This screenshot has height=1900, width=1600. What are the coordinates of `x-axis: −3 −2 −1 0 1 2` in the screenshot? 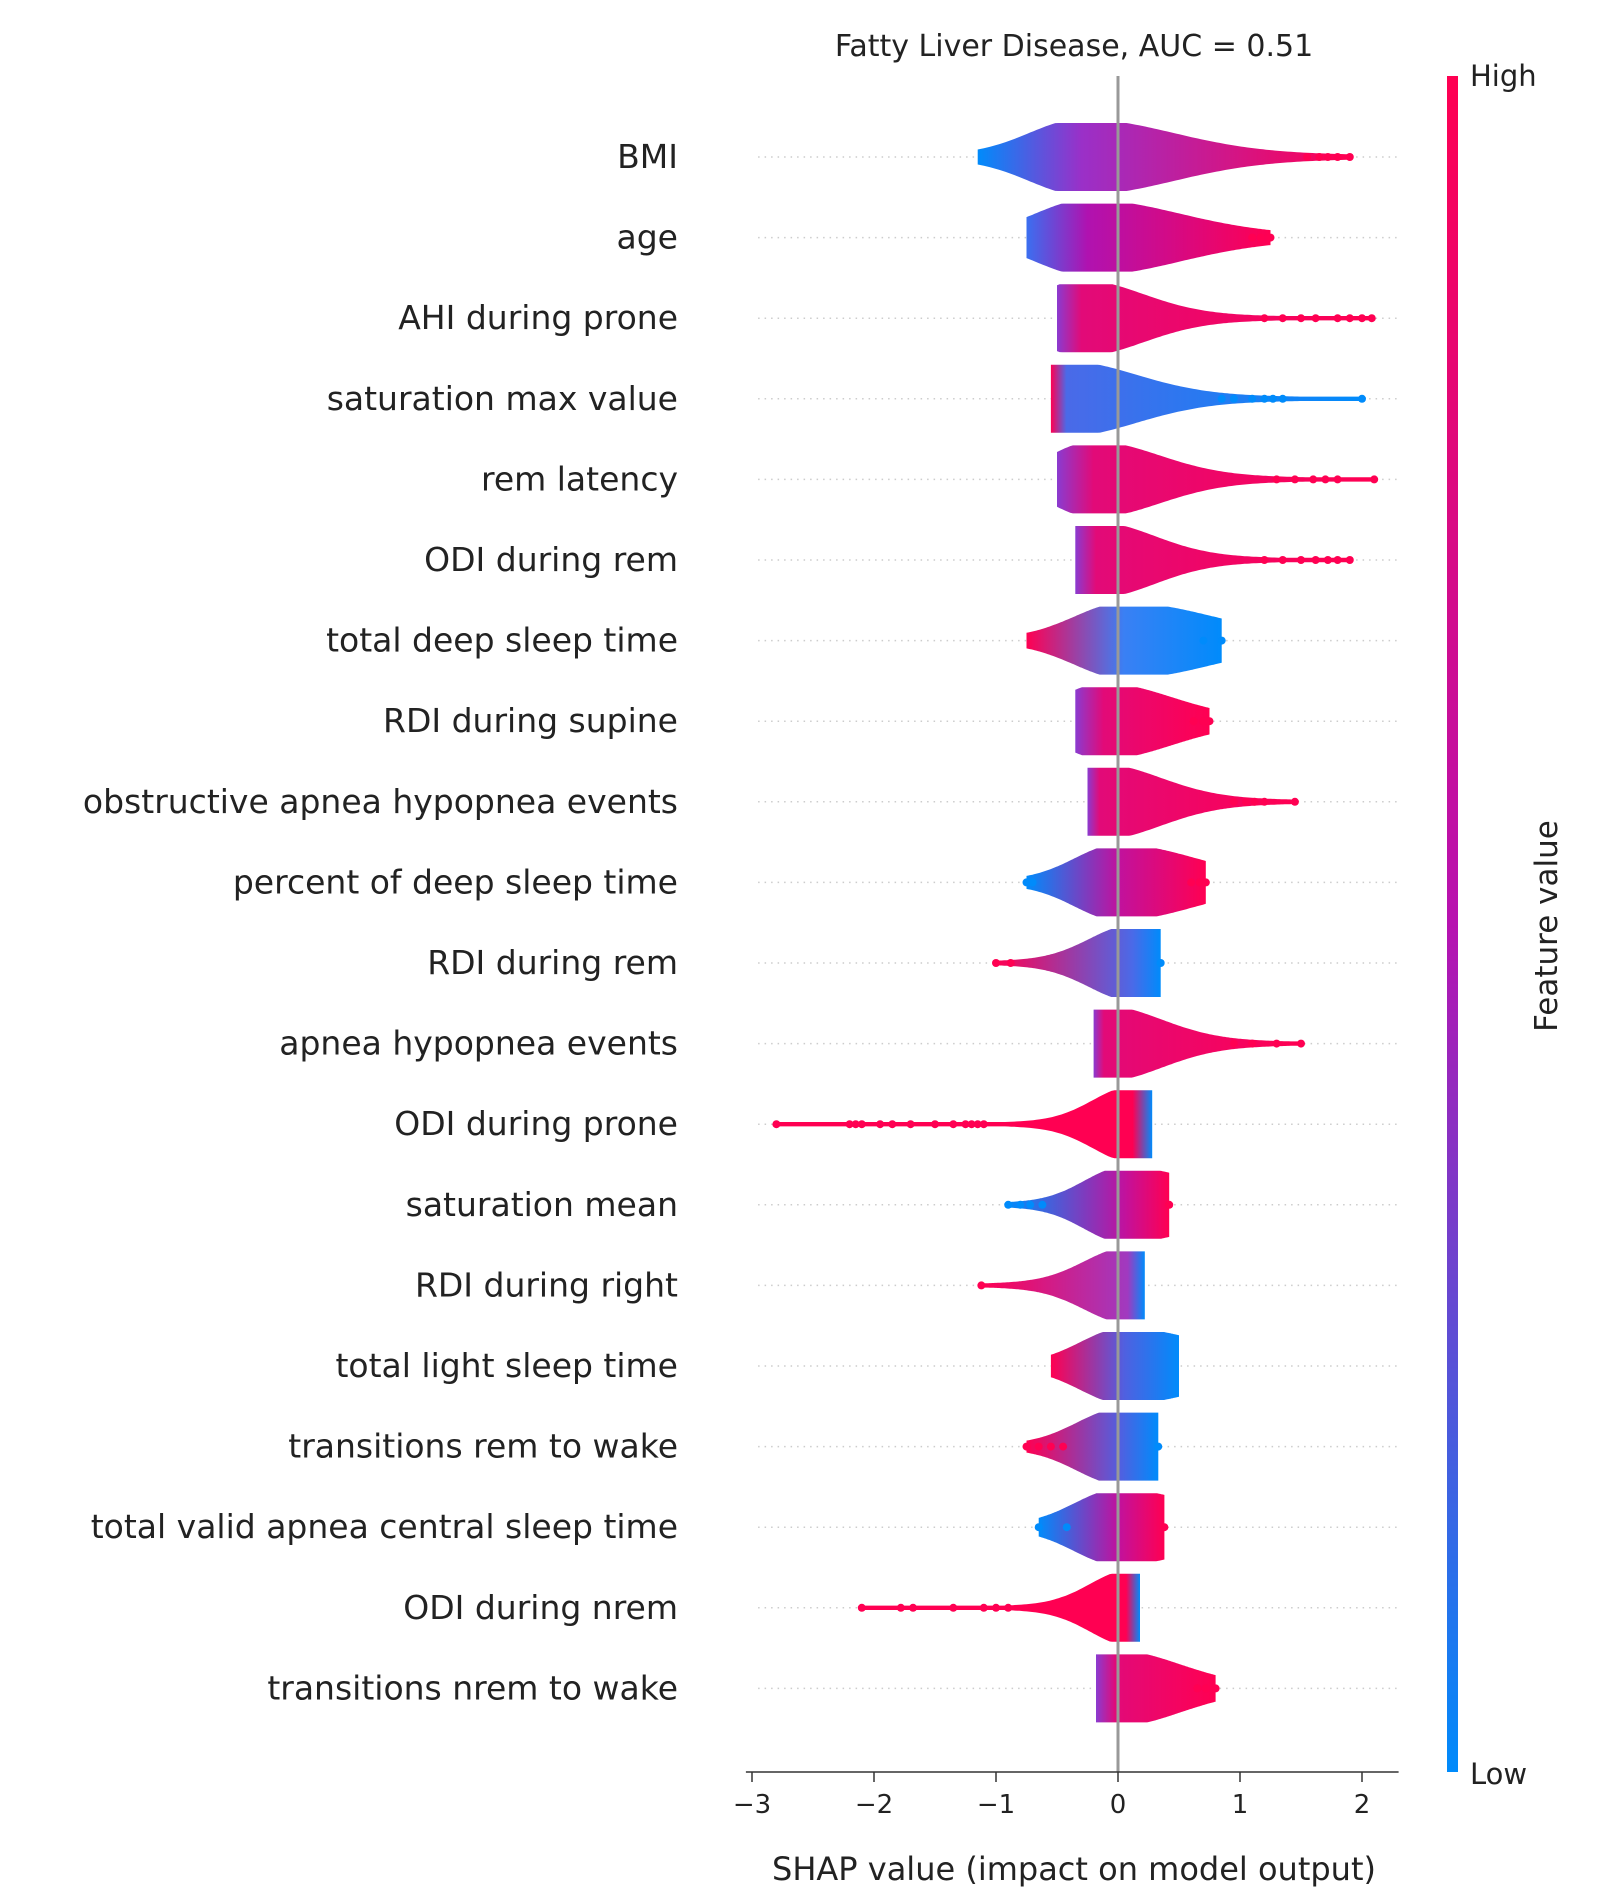 It's located at (1066, 1795).